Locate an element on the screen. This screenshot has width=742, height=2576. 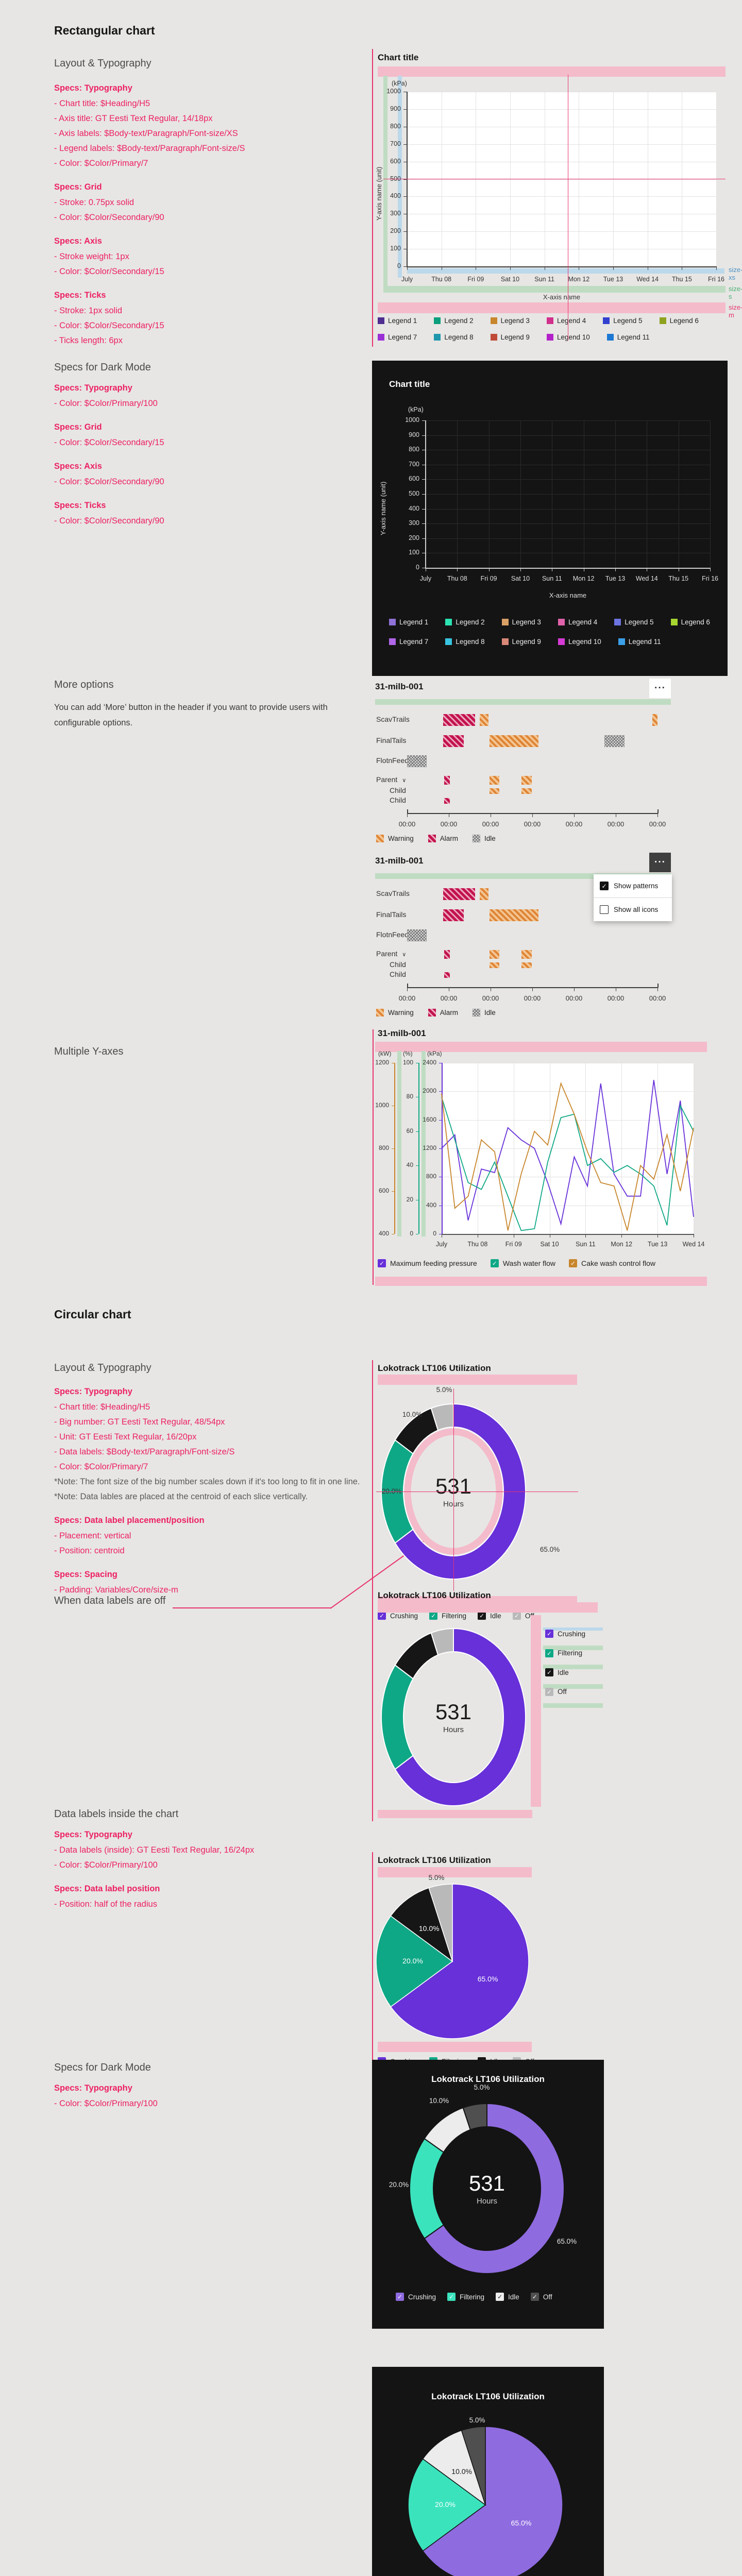
legend-item: ✓ Wash water flow is located at coordinates (522, 1263).